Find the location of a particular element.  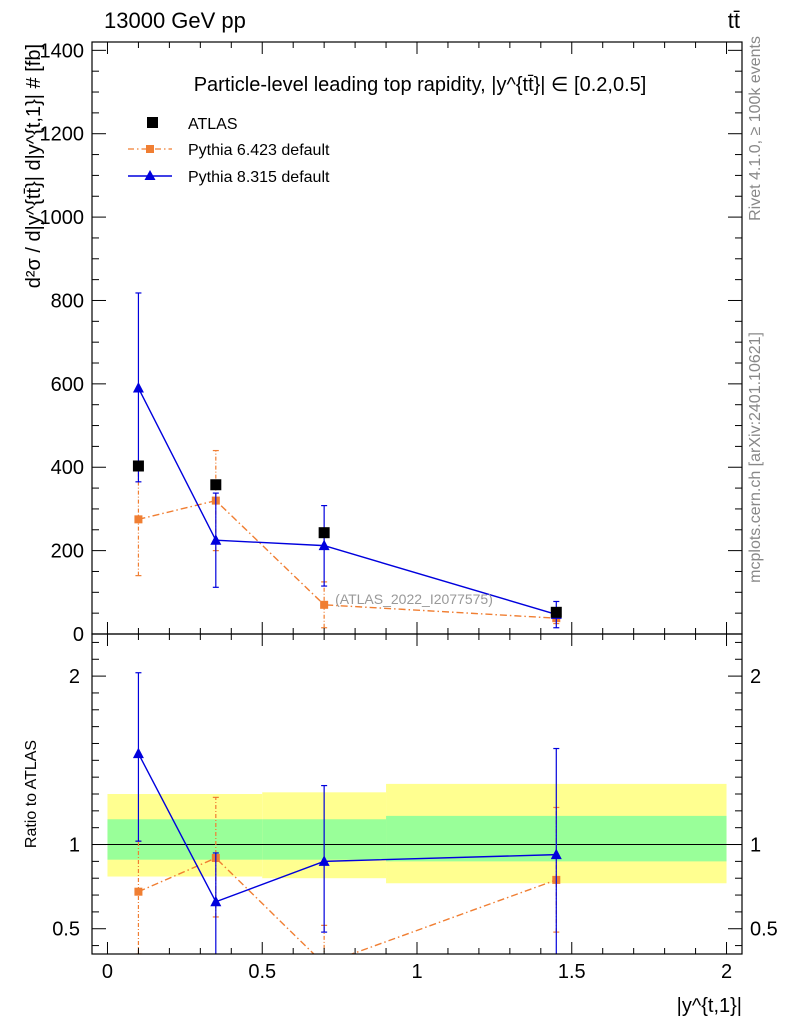

main-y-tick-label: 200 is located at coordinates (67, 552).